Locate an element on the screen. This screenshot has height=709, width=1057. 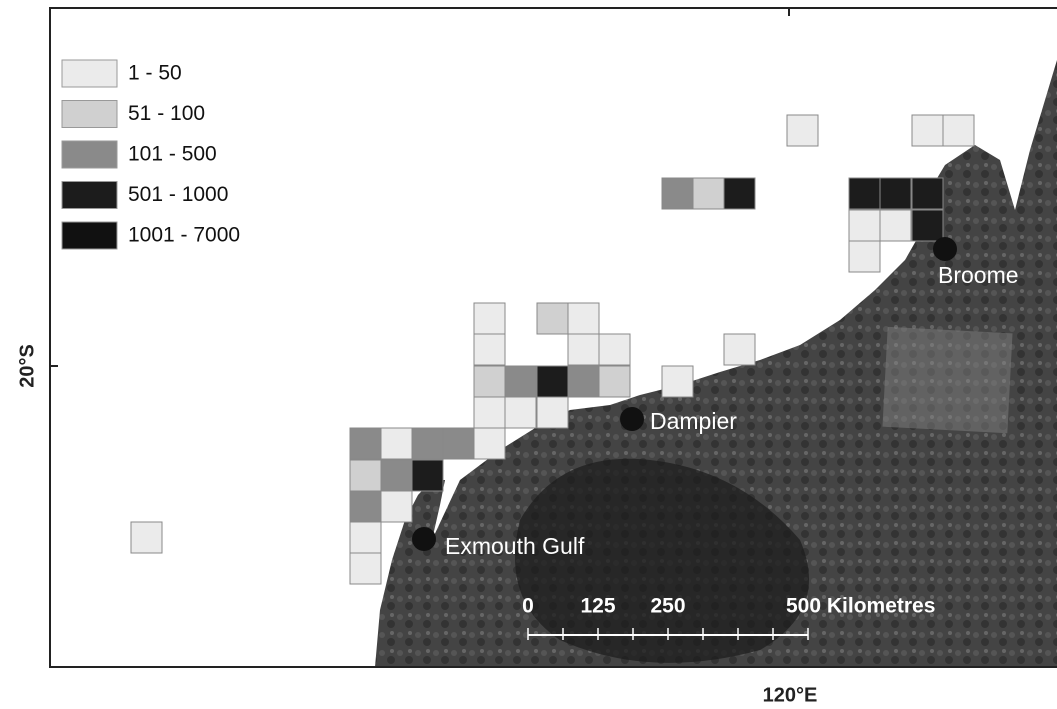
legend-label: 501 - 1000 is located at coordinates (178, 194).